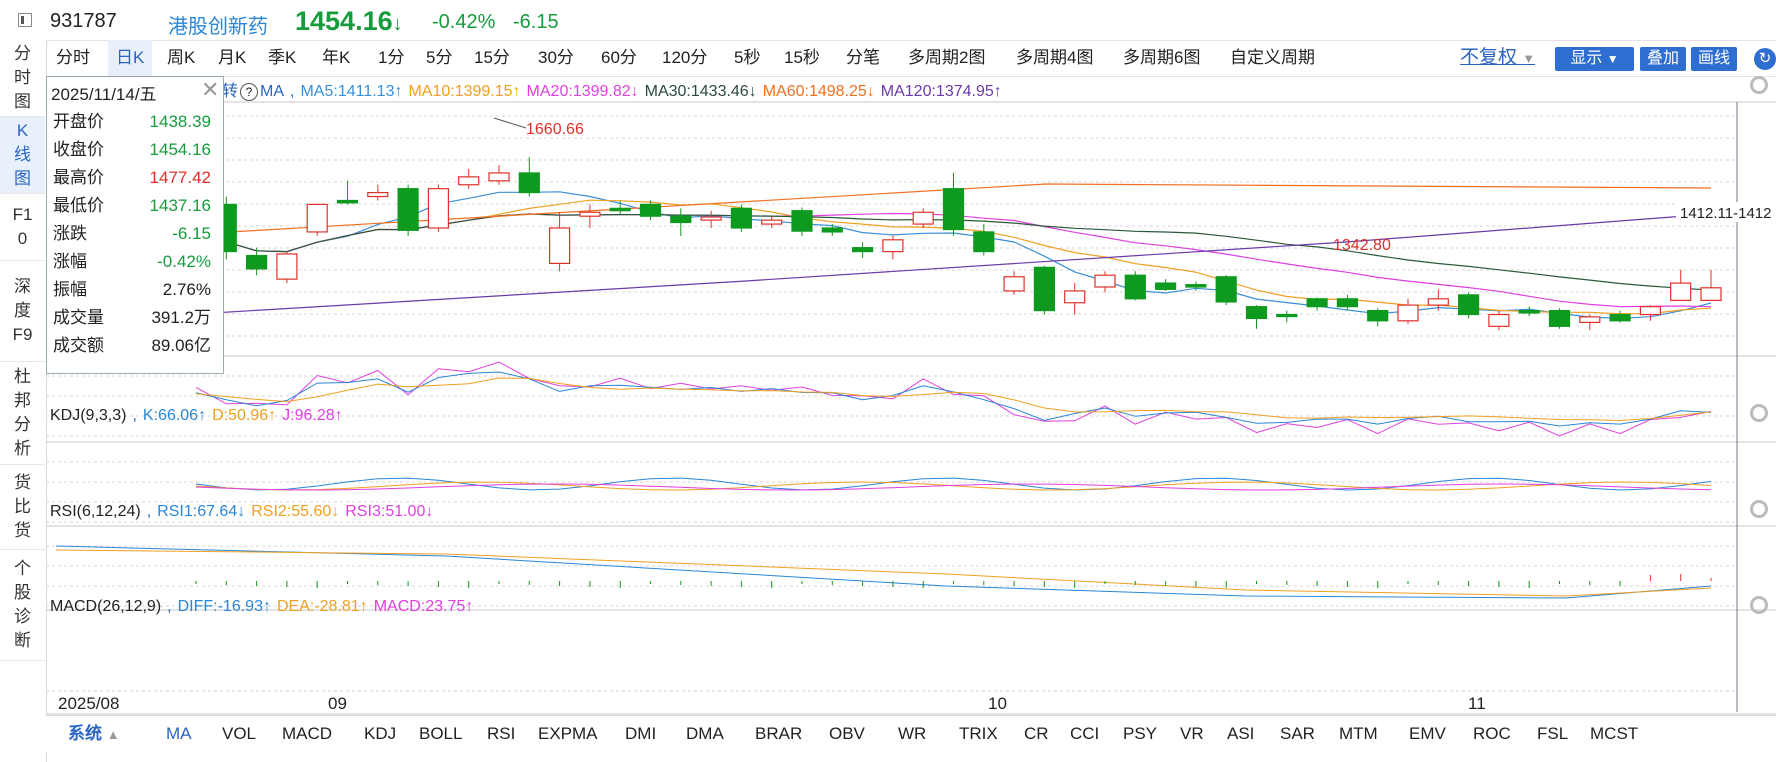  Describe the element at coordinates (380, 733) in the screenshot. I see `indicator-kdj: KDJ` at that location.